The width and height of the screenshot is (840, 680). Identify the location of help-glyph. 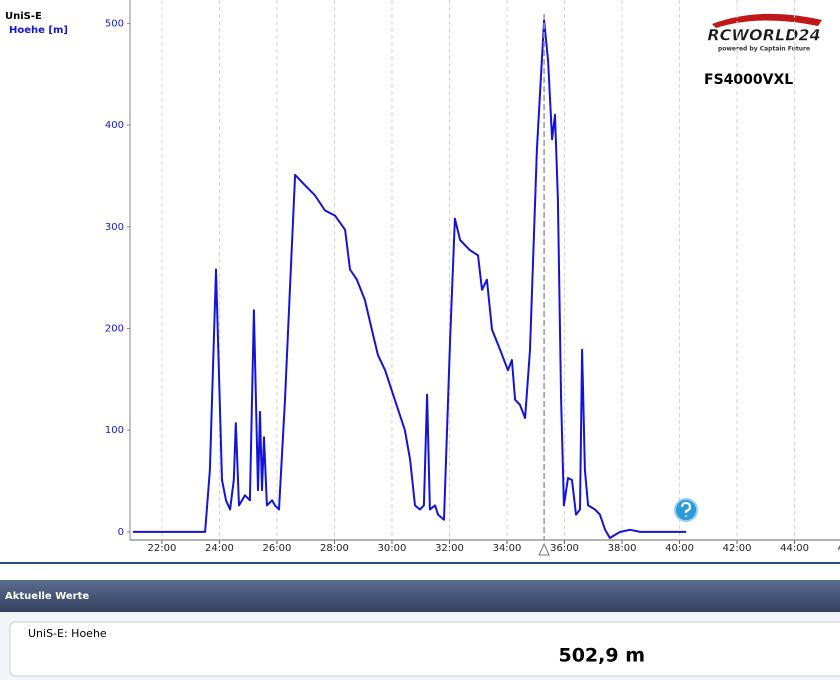
(686, 509).